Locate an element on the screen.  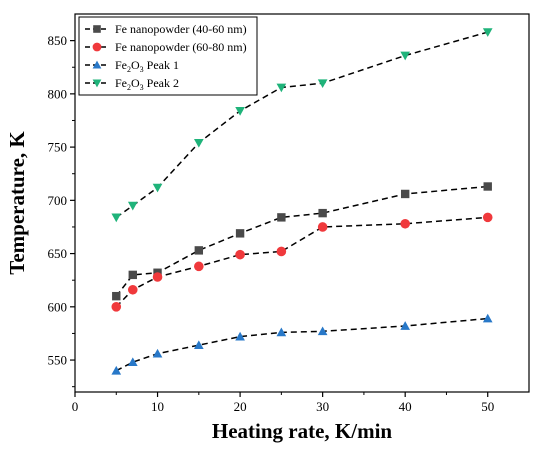
y-tick-label: 700 is located at coordinates (58, 200).